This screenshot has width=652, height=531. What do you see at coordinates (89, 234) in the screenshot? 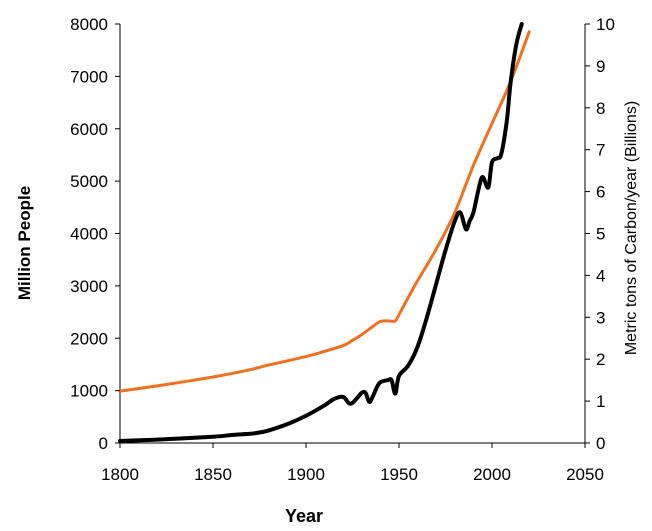
I see `y-tick-label: 4000` at bounding box center [89, 234].